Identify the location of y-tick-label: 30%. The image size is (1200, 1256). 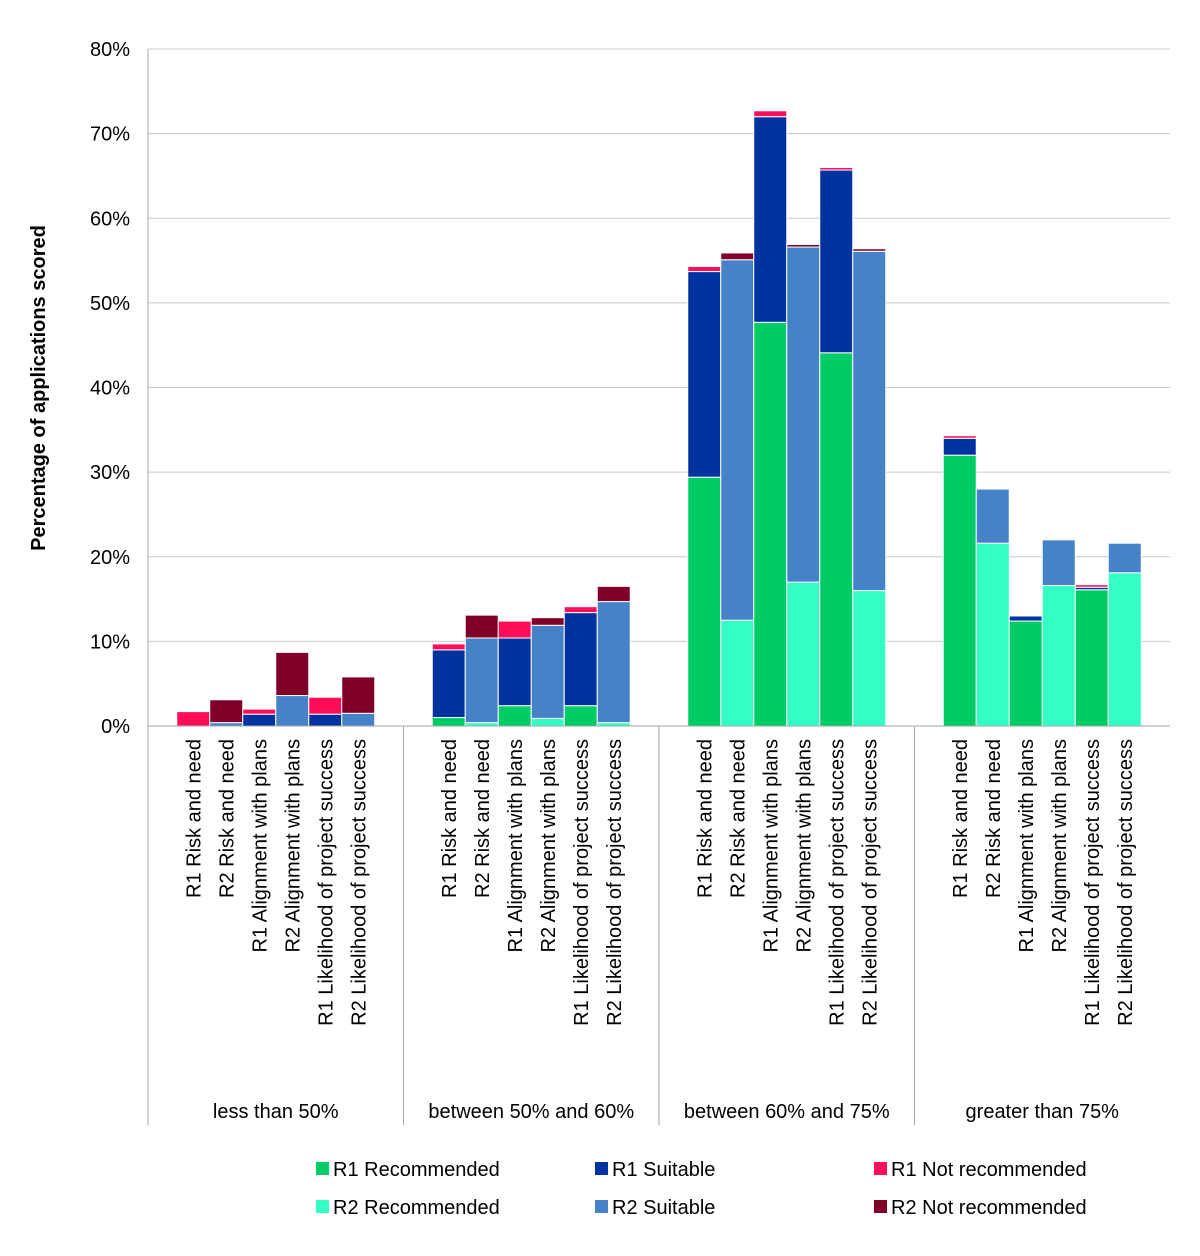
(110, 473).